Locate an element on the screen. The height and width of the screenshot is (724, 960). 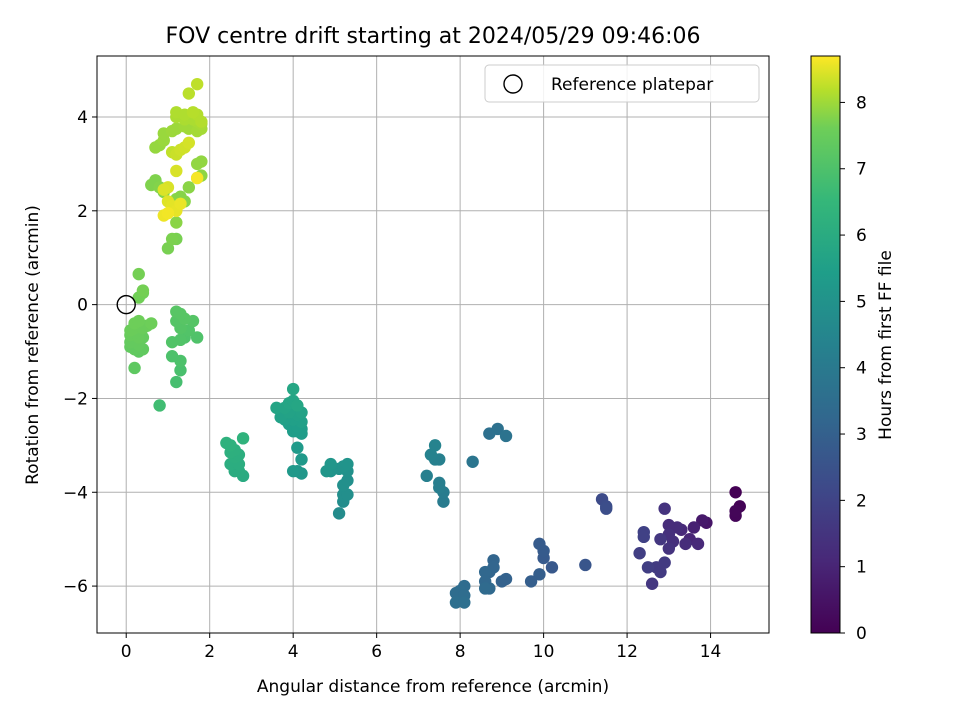
colorbar-frame is located at coordinates (825, 344).